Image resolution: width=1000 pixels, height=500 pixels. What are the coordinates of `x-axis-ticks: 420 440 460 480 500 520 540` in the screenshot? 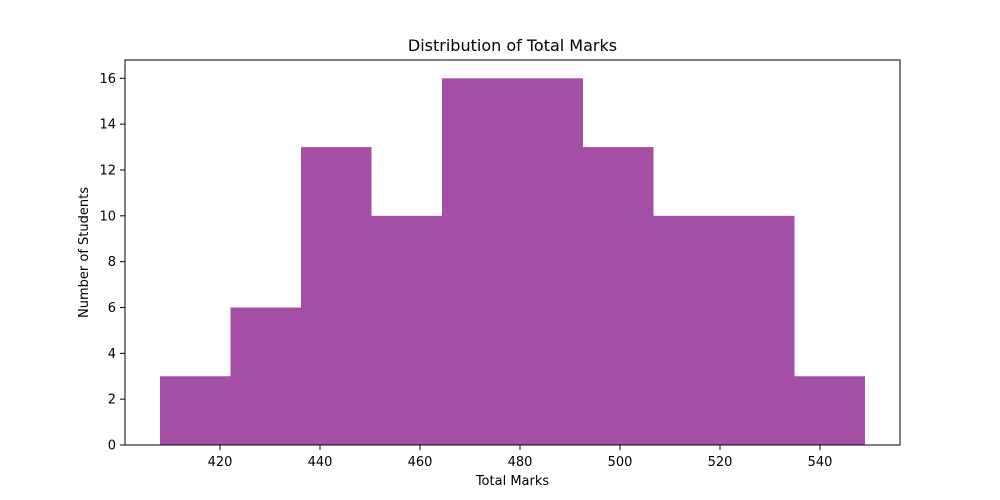 It's located at (520, 457).